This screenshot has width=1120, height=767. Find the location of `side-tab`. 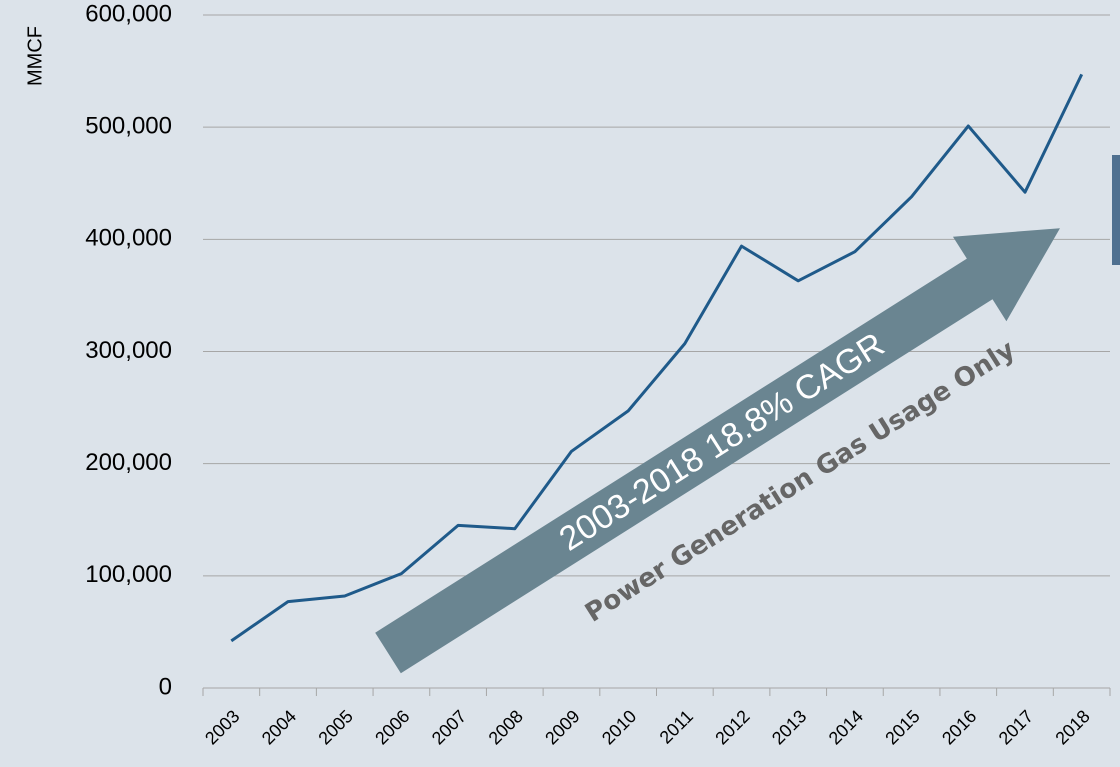

side-tab is located at coordinates (1116, 210).